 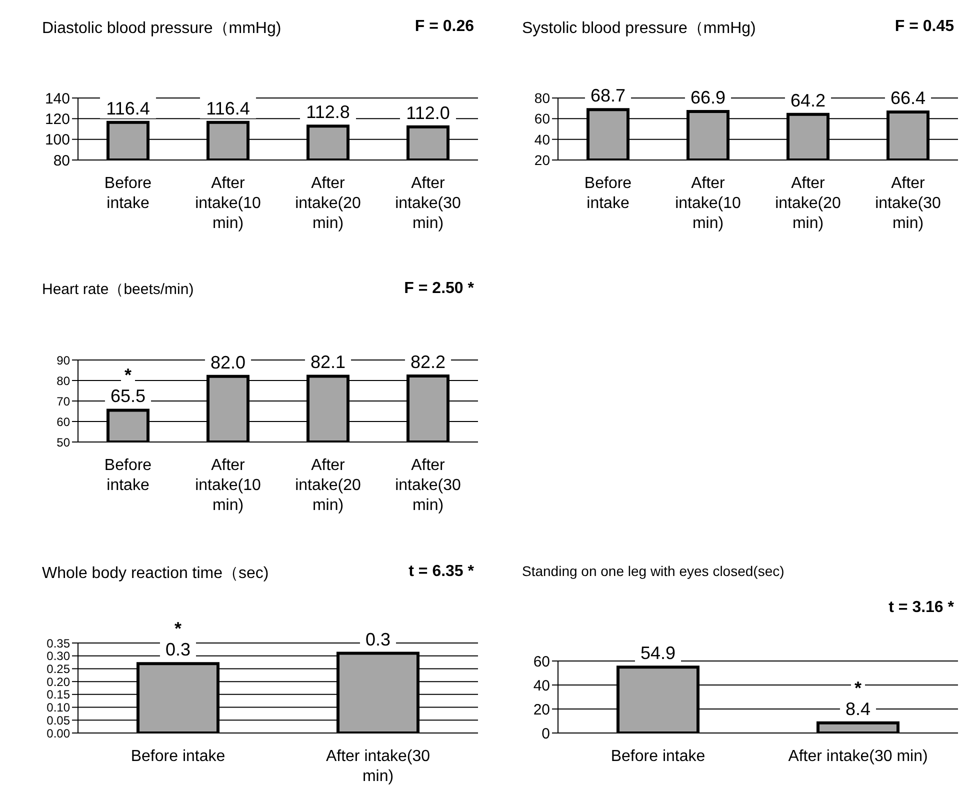 I want to click on chart-title: Diastolic blood pressure（mmHg), so click(x=162, y=29).